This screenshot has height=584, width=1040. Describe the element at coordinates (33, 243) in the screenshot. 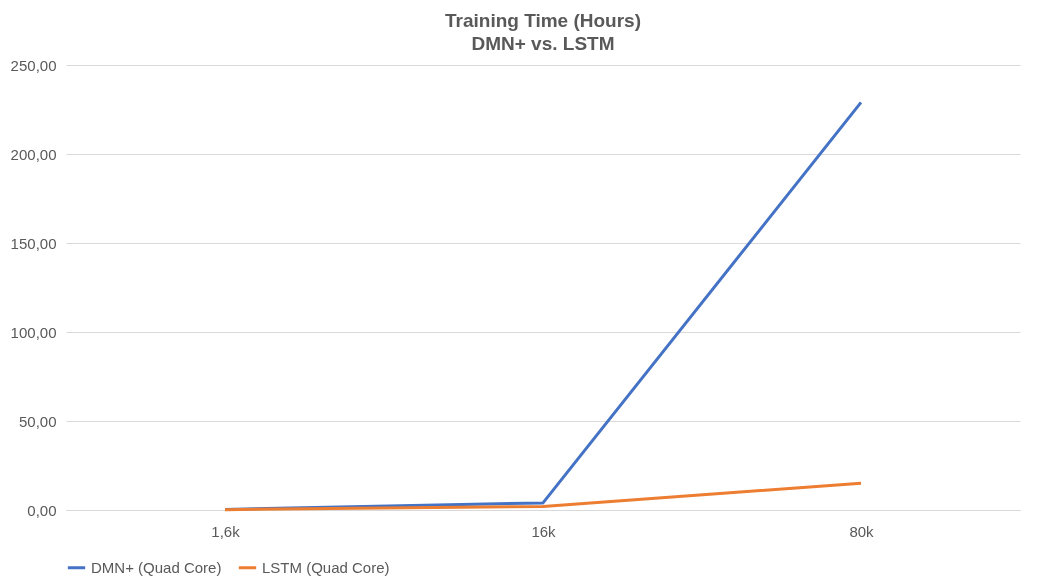

I see `y-tick-label: 150,00` at that location.